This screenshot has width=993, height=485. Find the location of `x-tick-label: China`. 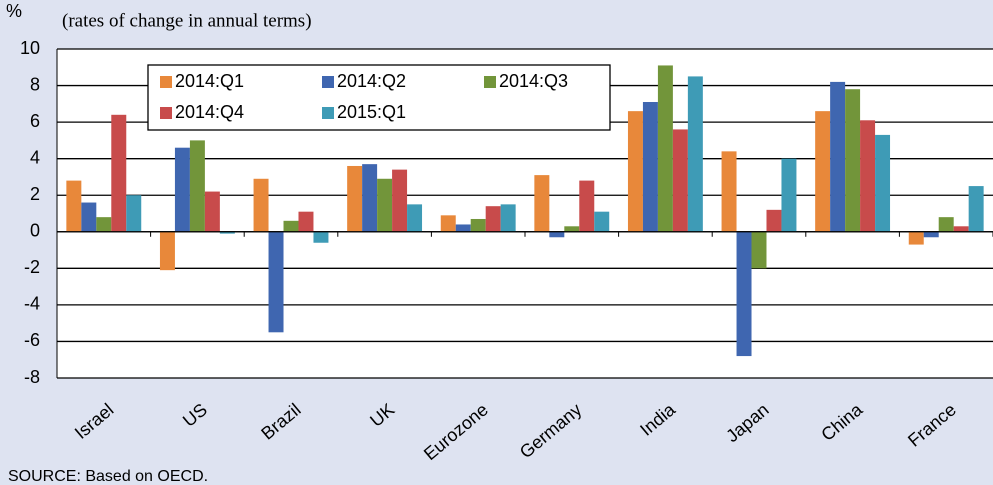

x-tick-label: China is located at coordinates (842, 422).